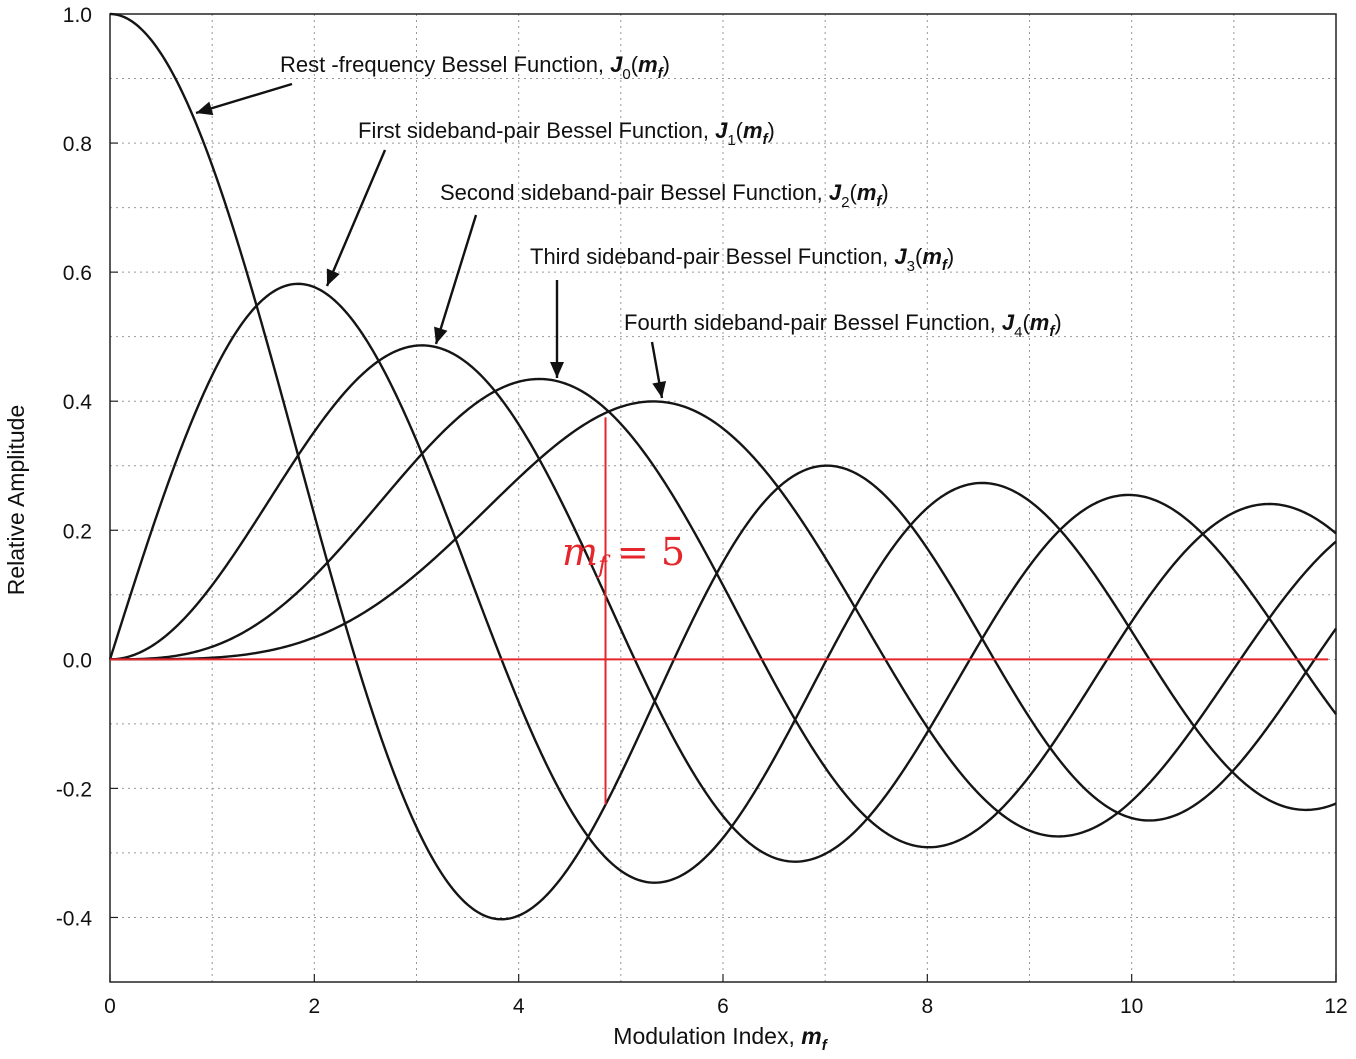 Image resolution: width=1356 pixels, height=1059 pixels. What do you see at coordinates (1131, 1006) in the screenshot?
I see `x-tick-label: 10` at bounding box center [1131, 1006].